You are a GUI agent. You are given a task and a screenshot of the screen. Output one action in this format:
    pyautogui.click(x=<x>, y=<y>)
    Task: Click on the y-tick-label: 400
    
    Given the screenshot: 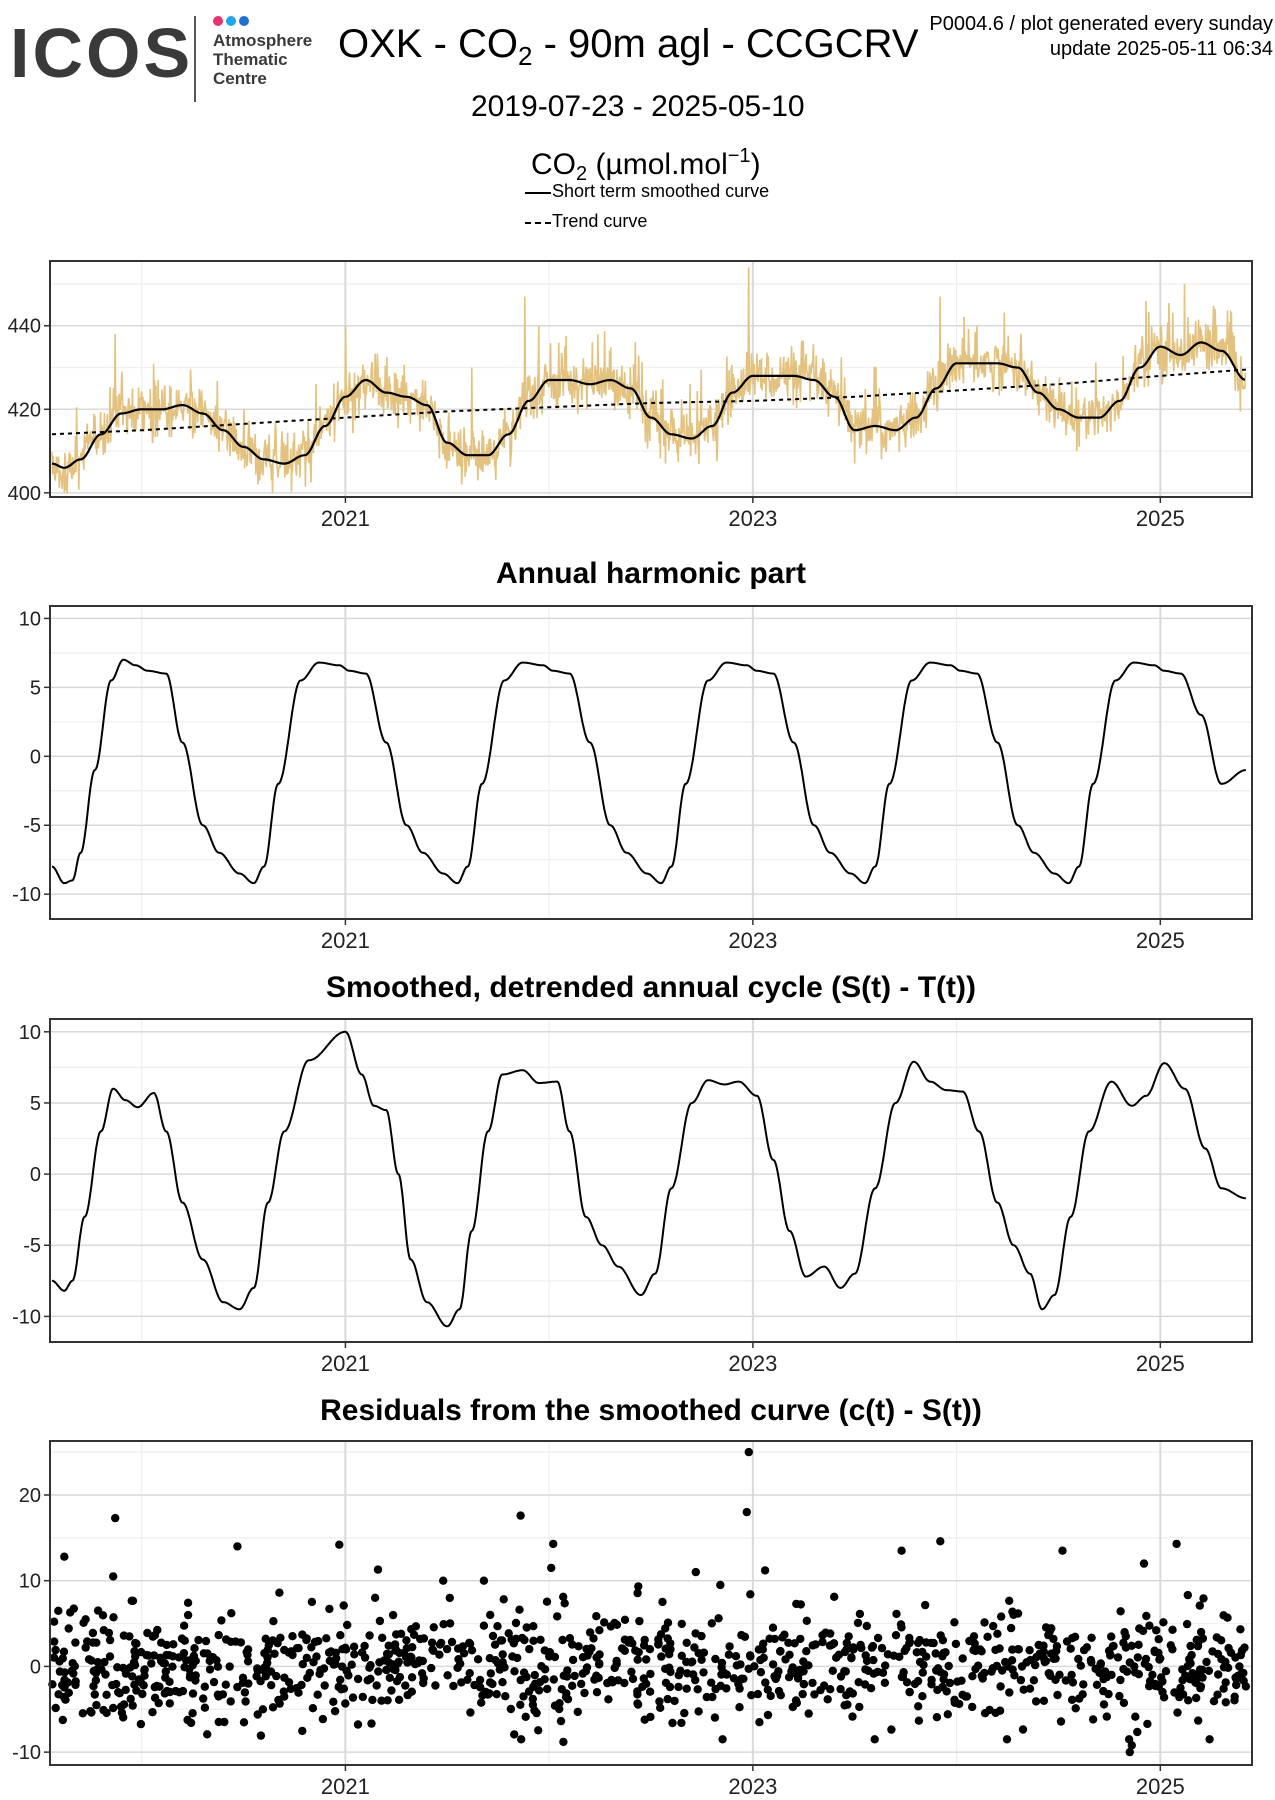 What is the action you would take?
    pyautogui.click(x=24, y=494)
    